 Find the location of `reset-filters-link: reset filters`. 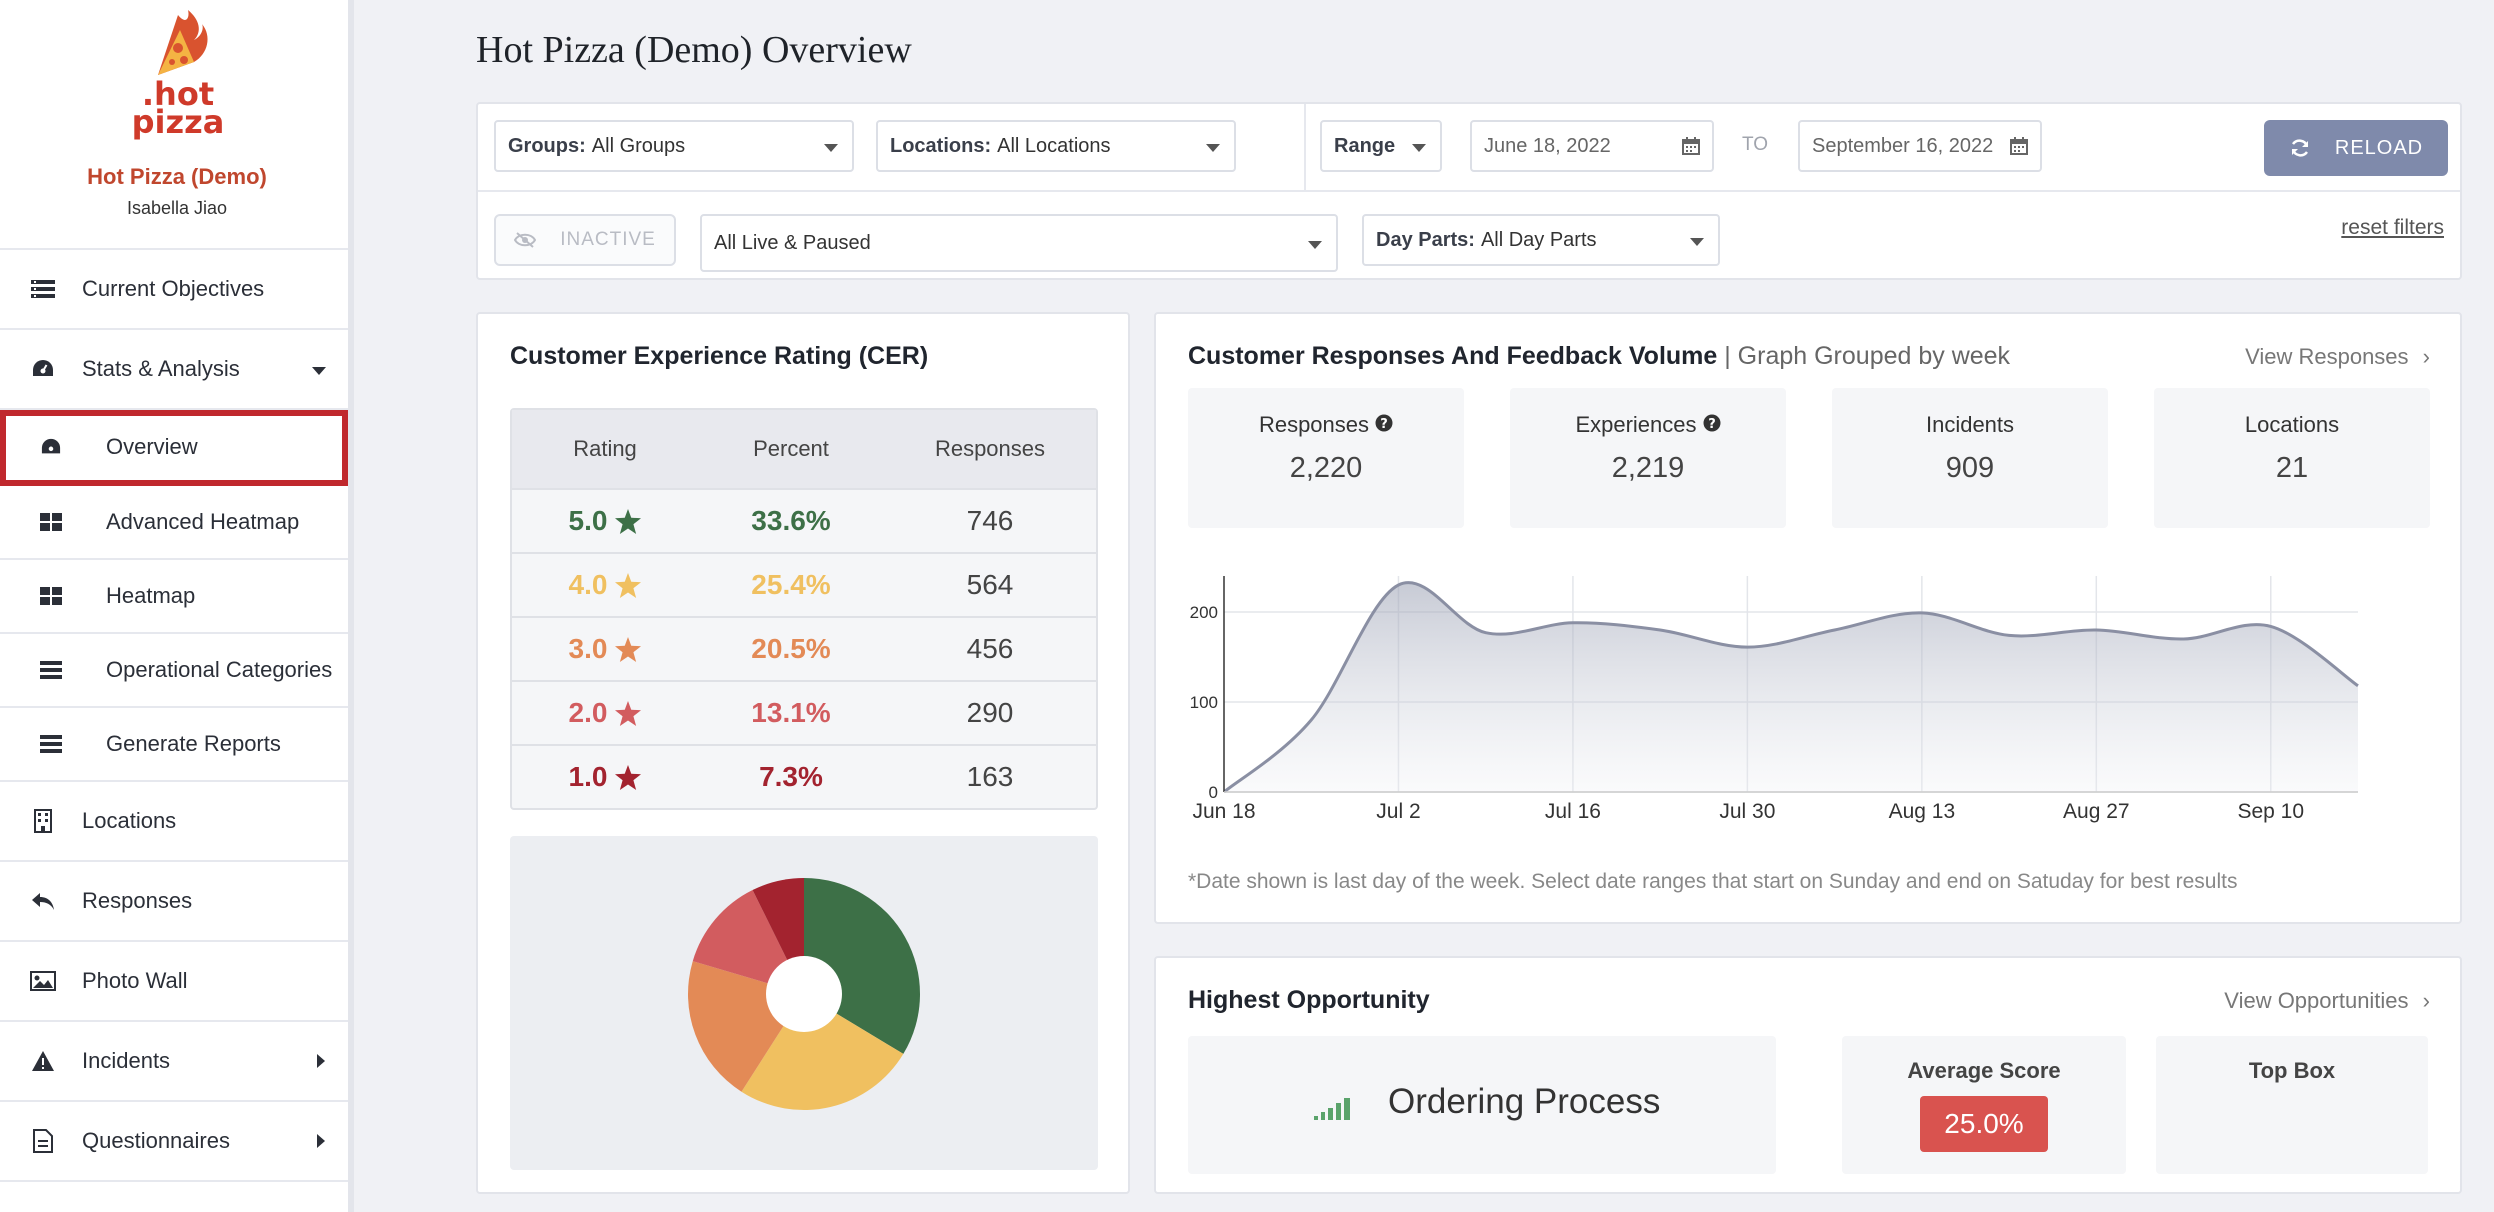

reset-filters-link: reset filters is located at coordinates (2392, 227).